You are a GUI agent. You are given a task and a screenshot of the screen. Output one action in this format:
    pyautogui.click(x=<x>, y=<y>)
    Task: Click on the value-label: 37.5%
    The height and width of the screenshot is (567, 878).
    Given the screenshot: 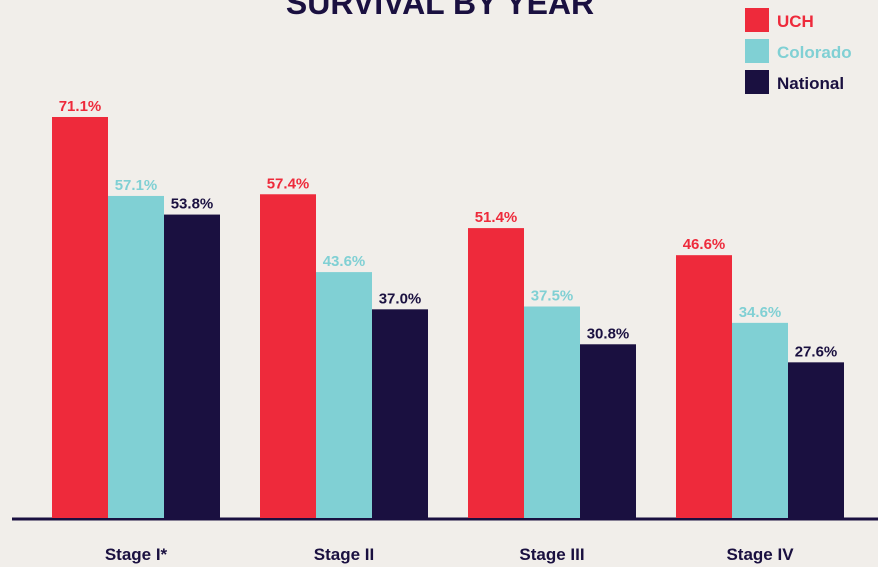 What is the action you would take?
    pyautogui.click(x=552, y=296)
    